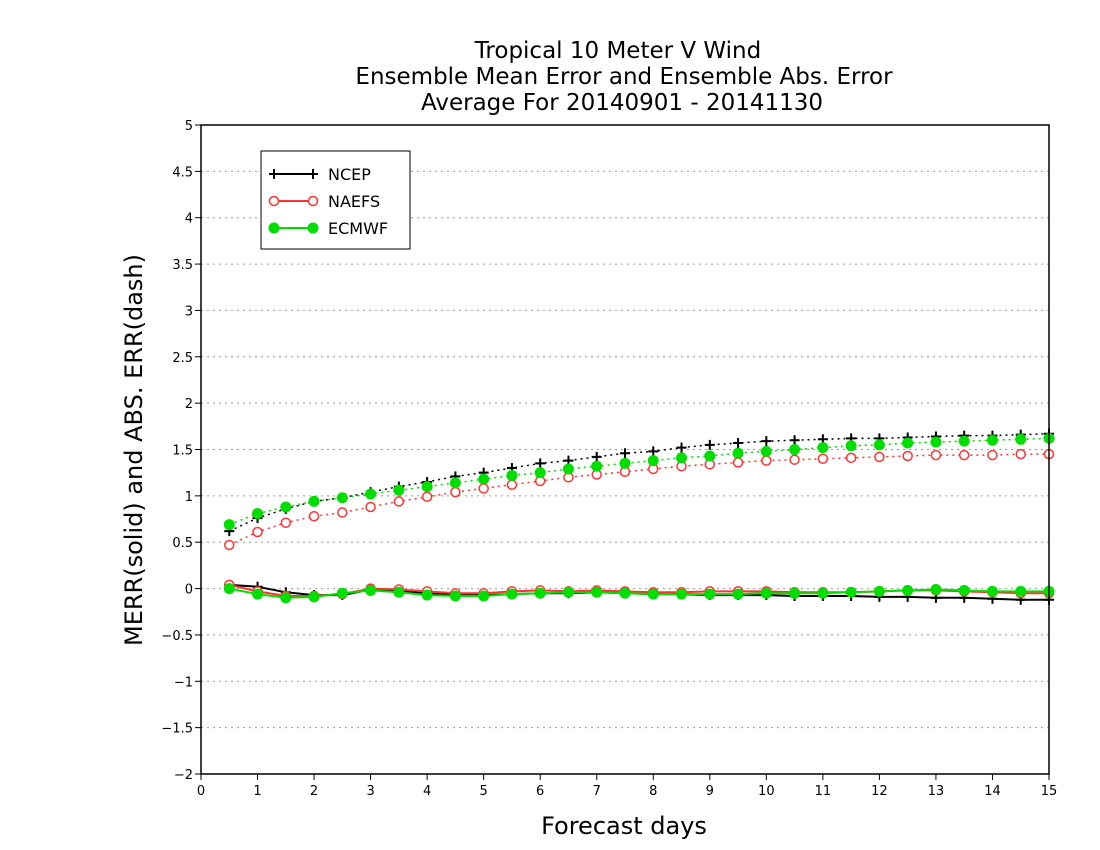 The width and height of the screenshot is (1100, 850). Describe the element at coordinates (201, 791) in the screenshot. I see `x-tick-label: 0` at that location.